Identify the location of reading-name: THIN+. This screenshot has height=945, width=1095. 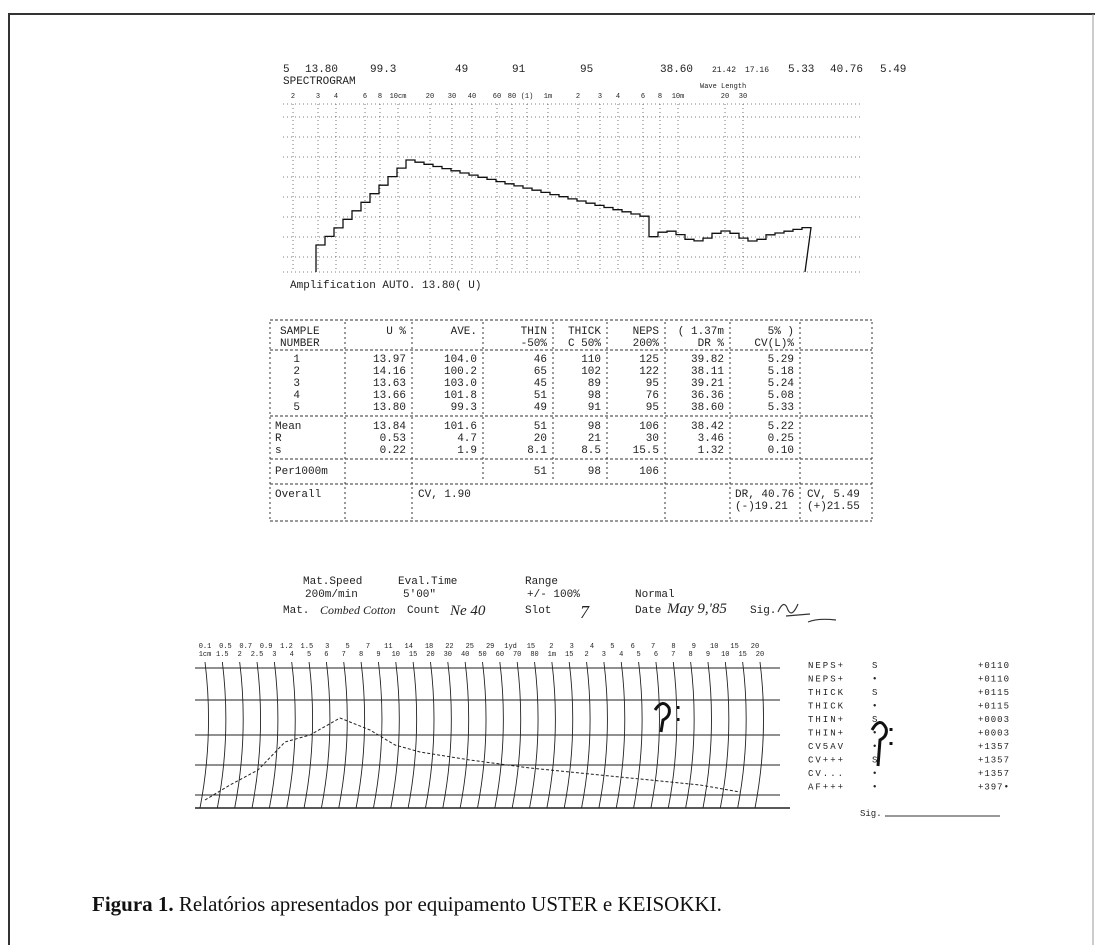
(826, 720).